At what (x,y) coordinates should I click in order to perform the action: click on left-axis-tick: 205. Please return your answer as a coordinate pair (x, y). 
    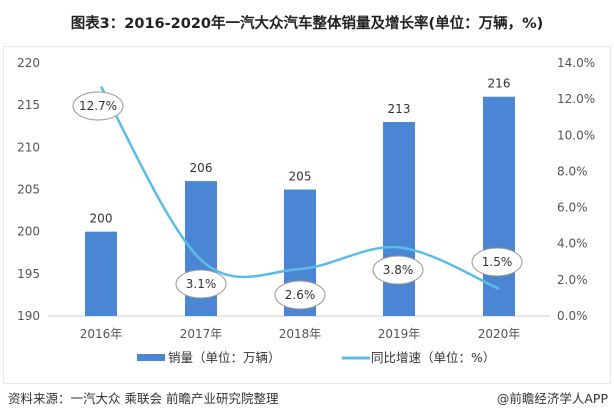
    Looking at the image, I should click on (28, 190).